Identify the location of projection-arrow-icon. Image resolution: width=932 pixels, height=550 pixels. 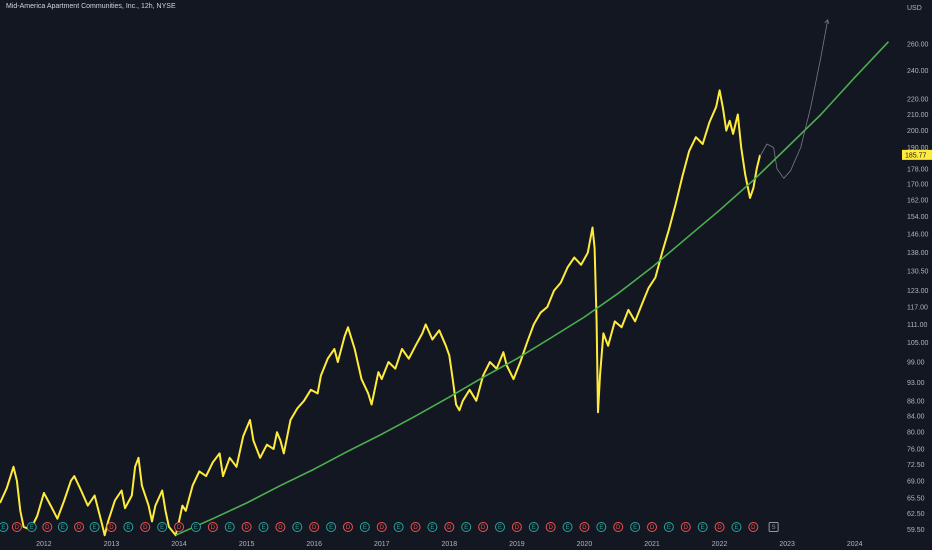
(827, 21).